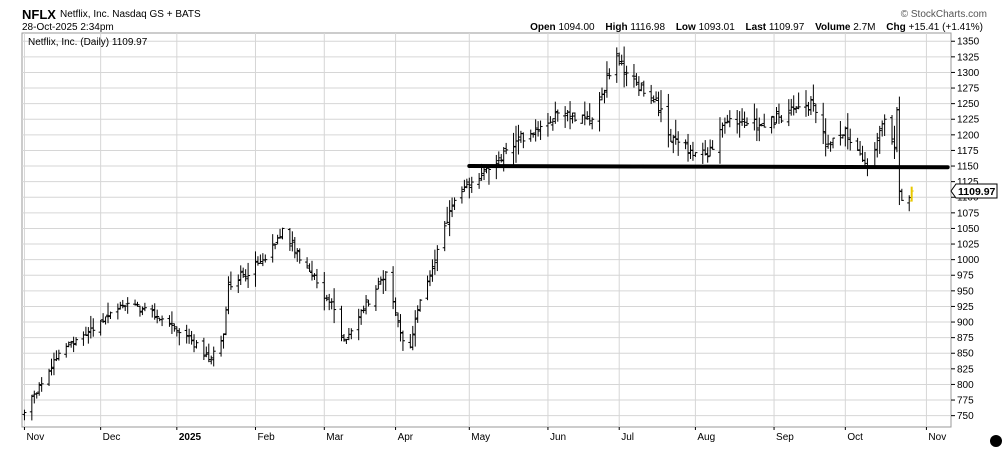 The width and height of the screenshot is (1007, 452). What do you see at coordinates (943, 14) in the screenshot?
I see `brand-watermark: © StockCharts.com` at bounding box center [943, 14].